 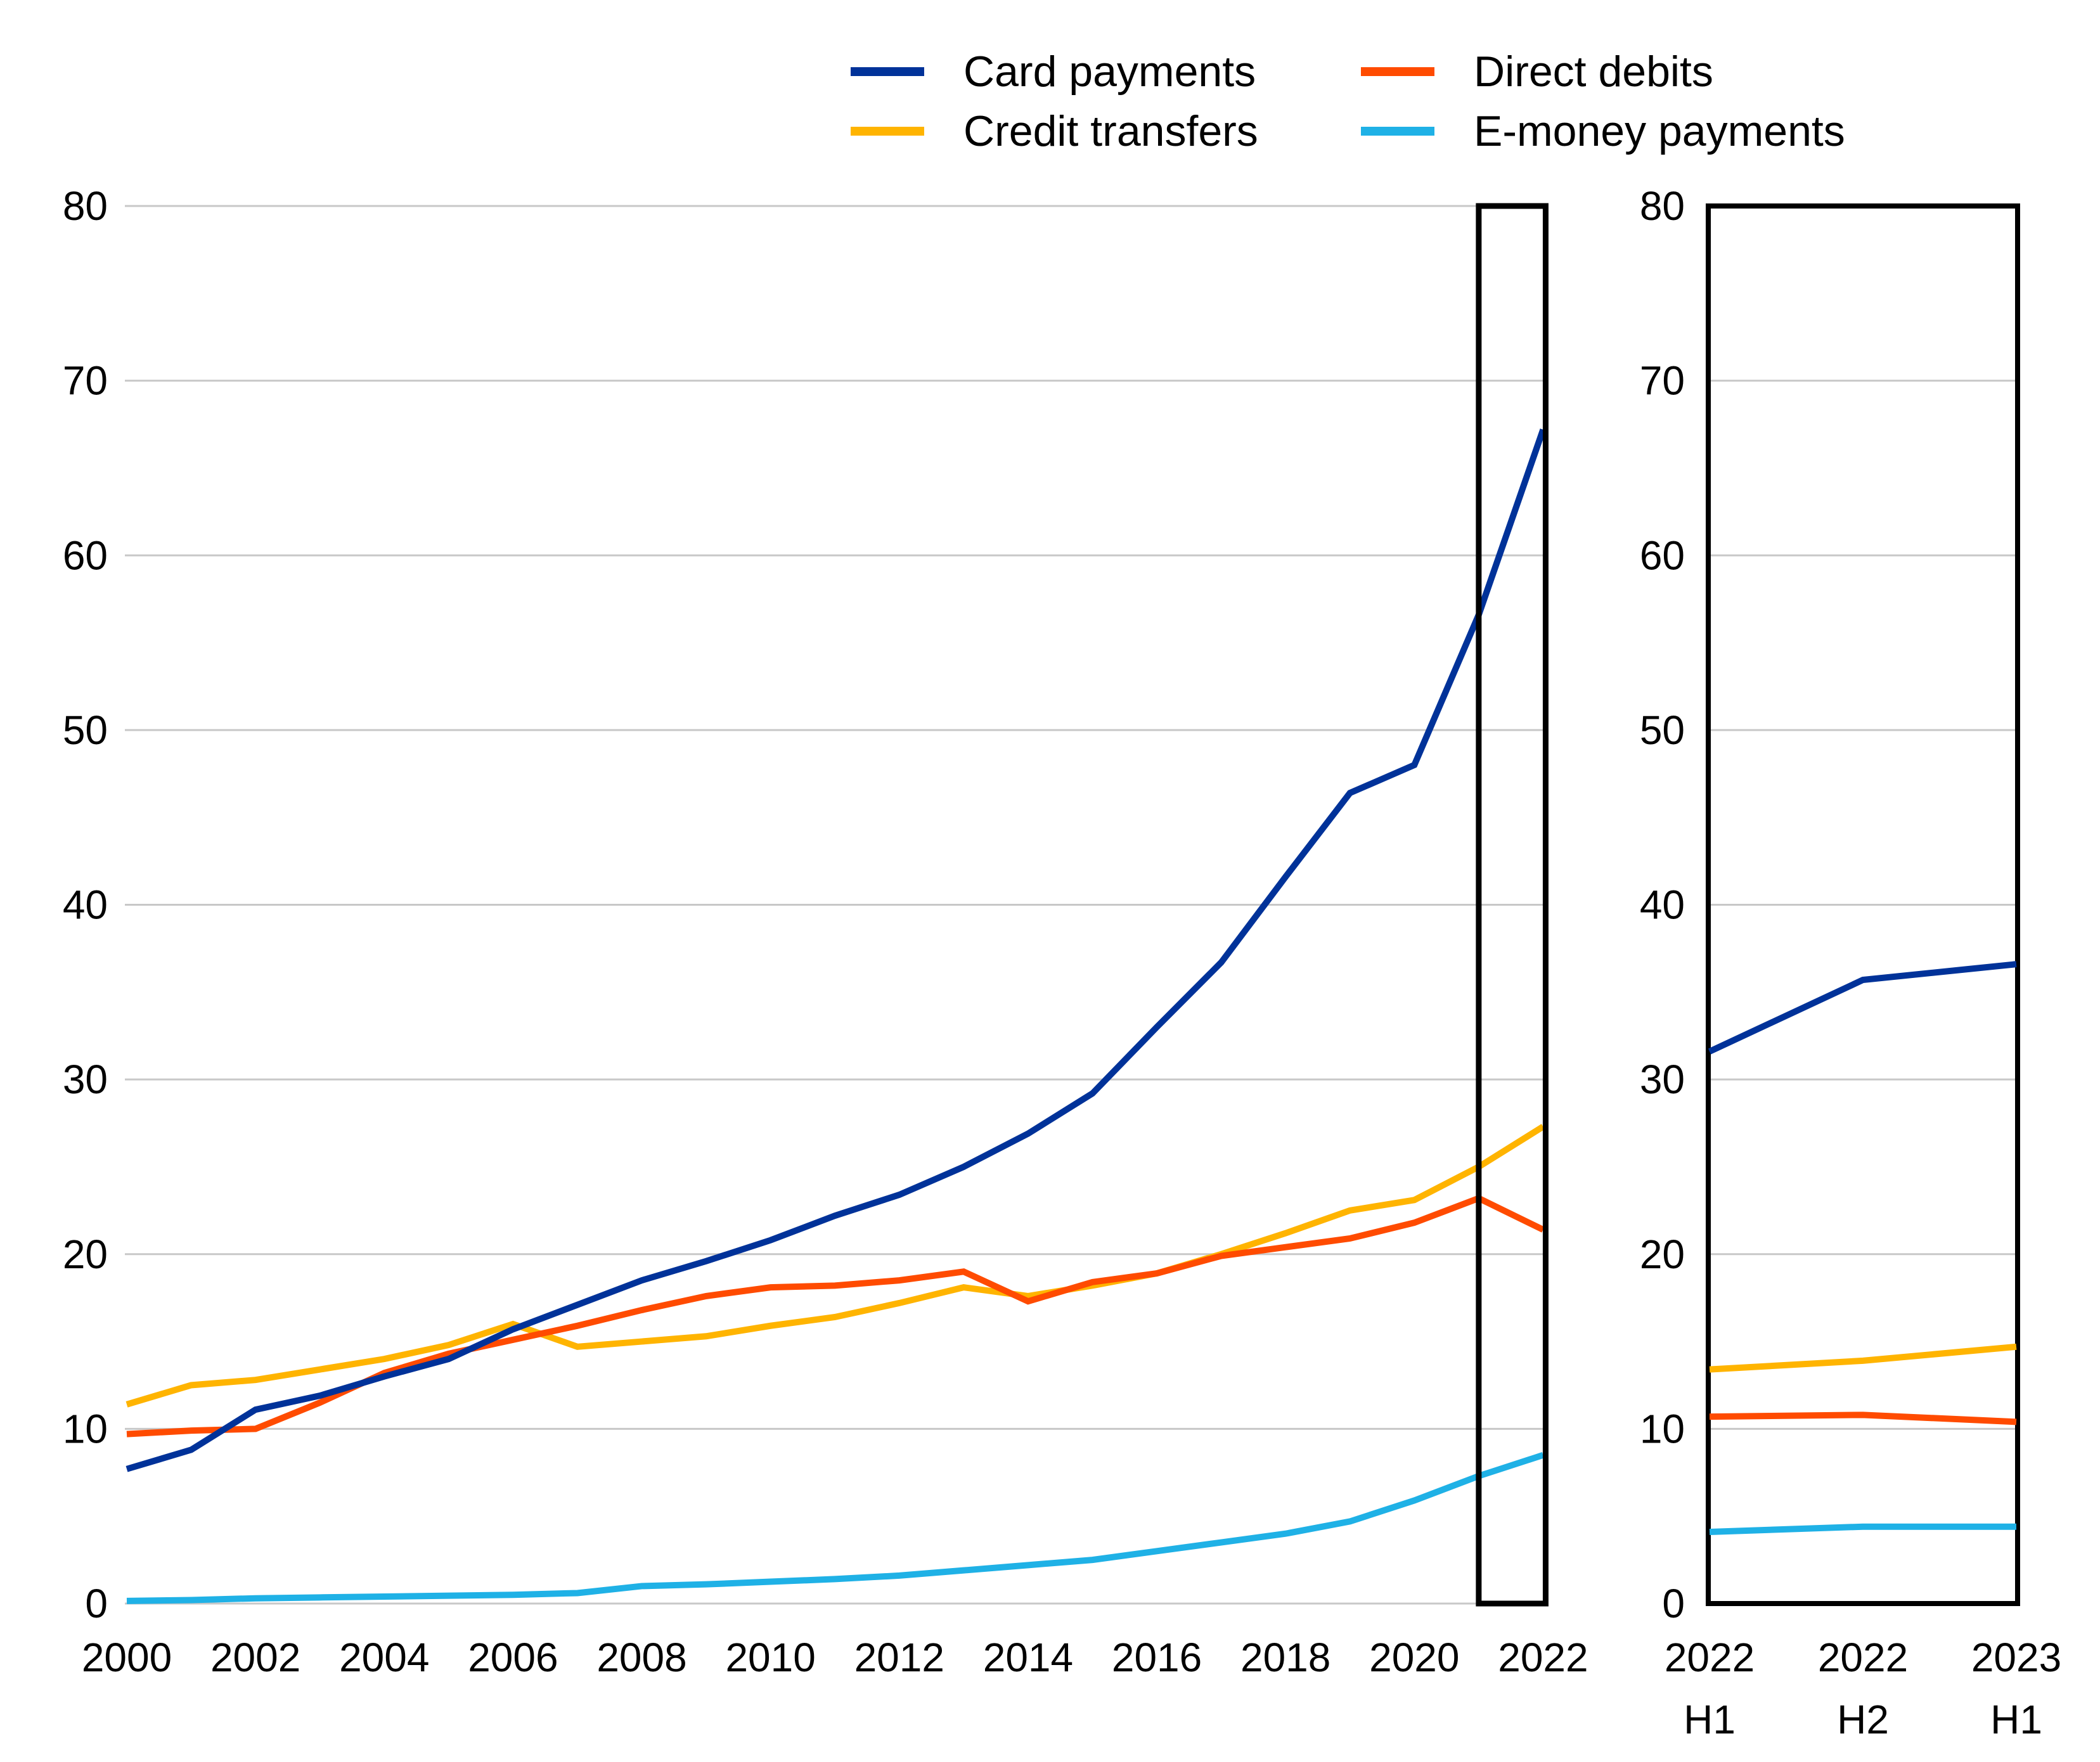 I want to click on legend-label-direct-debits: Direct debits, so click(x=1594, y=72).